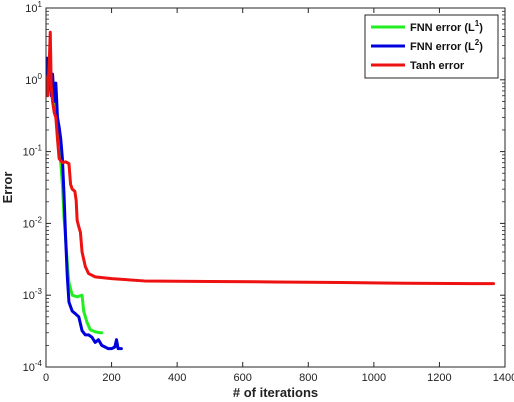 This screenshot has width=514, height=402. Describe the element at coordinates (446, 26) in the screenshot. I see `legend-label-1: FNN error (L1)` at that location.